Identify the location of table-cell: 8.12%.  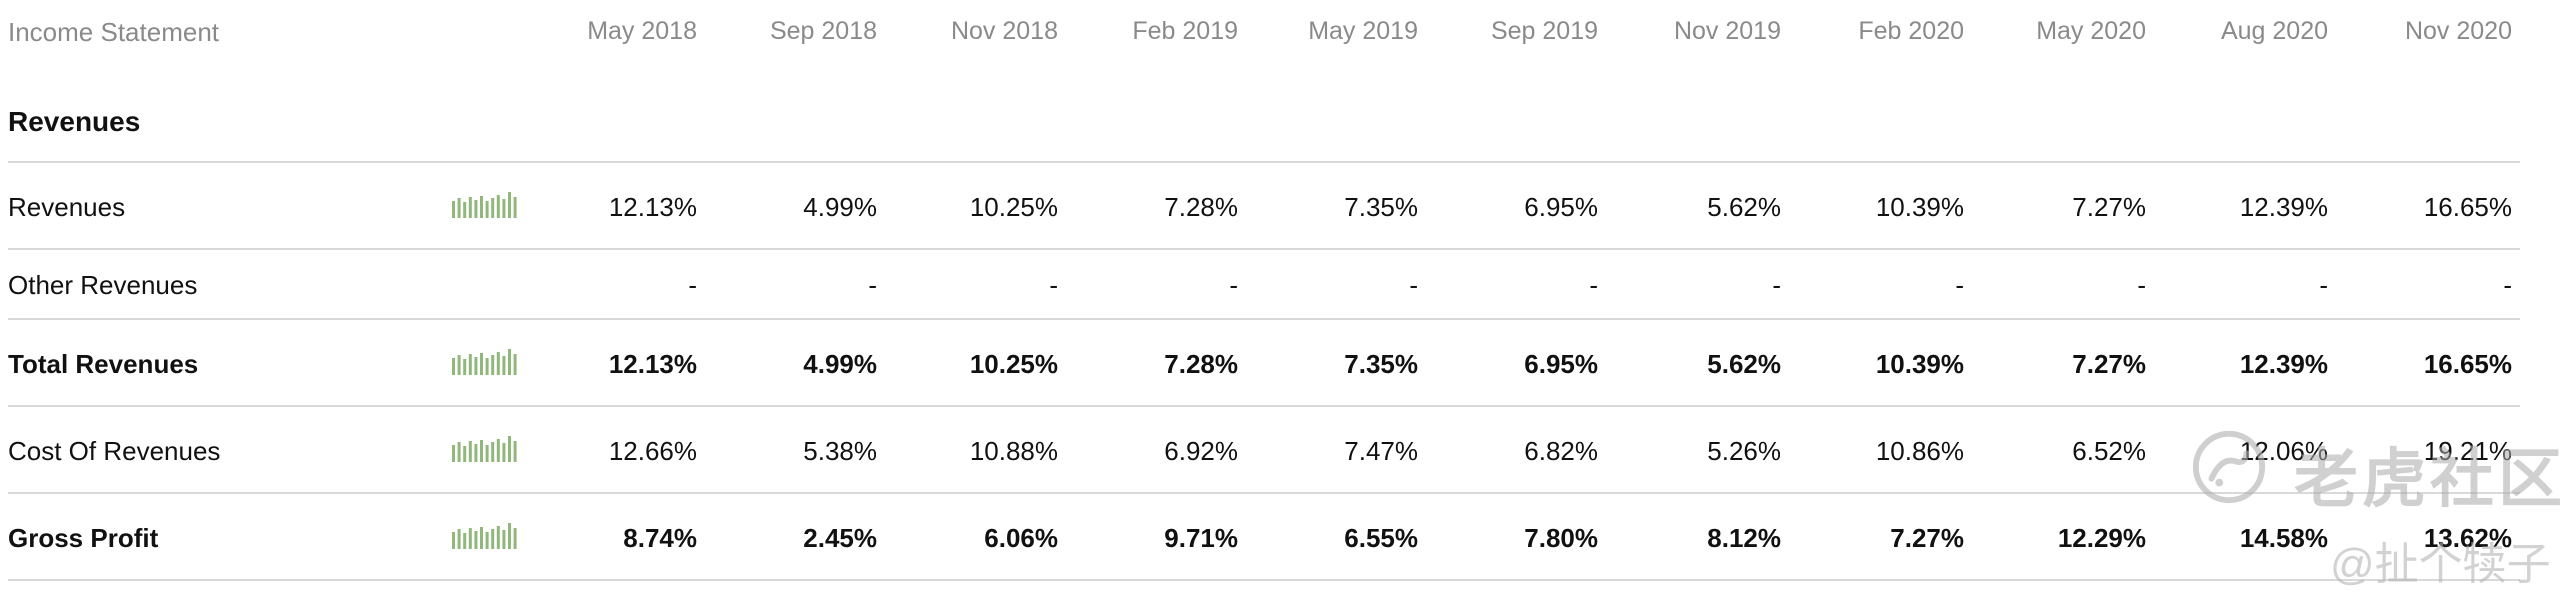
(1744, 537).